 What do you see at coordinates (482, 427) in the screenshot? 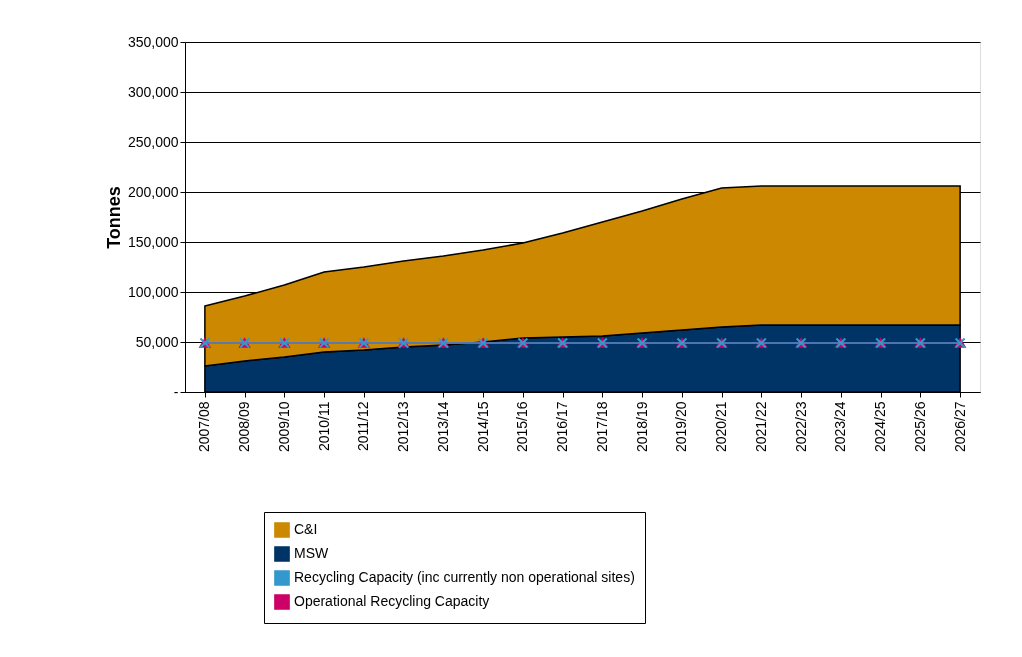
I see `x-tick-label: 2014/15` at bounding box center [482, 427].